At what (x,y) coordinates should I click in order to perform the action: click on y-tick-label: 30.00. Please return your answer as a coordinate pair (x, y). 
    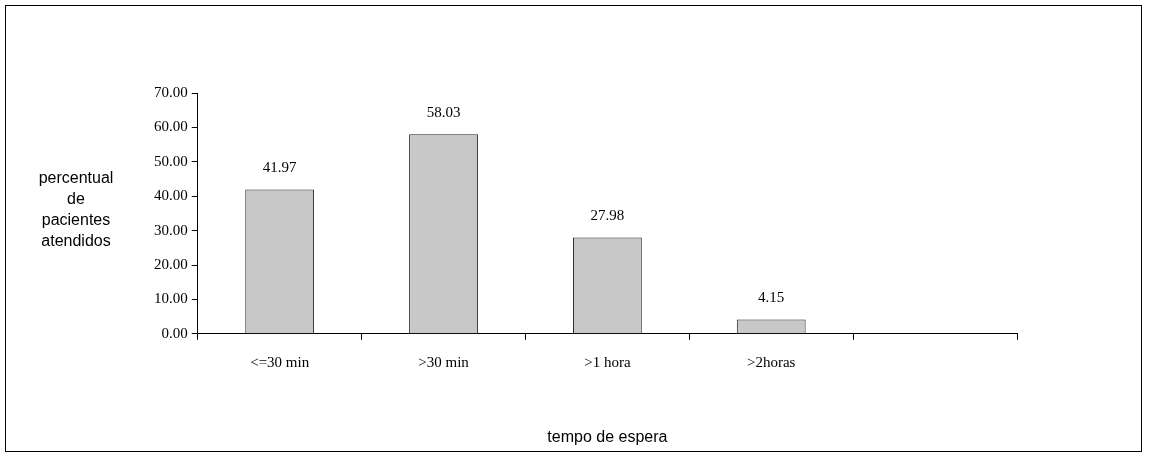
    Looking at the image, I should click on (171, 229).